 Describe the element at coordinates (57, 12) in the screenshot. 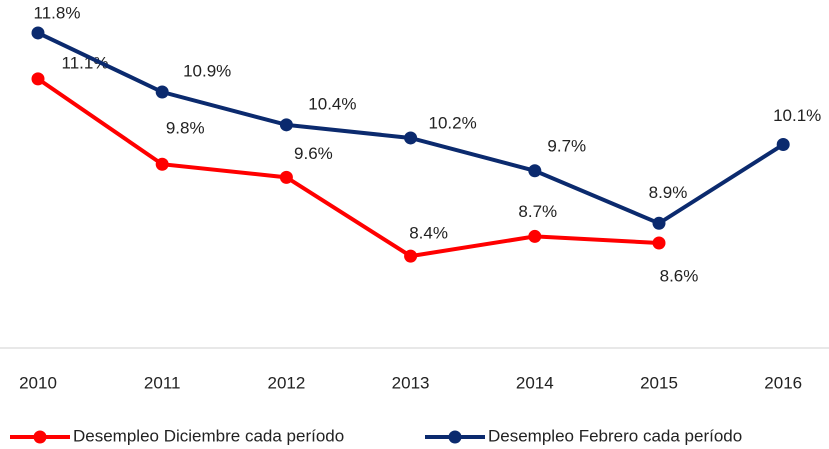

I see `data-label: 11.8%` at that location.